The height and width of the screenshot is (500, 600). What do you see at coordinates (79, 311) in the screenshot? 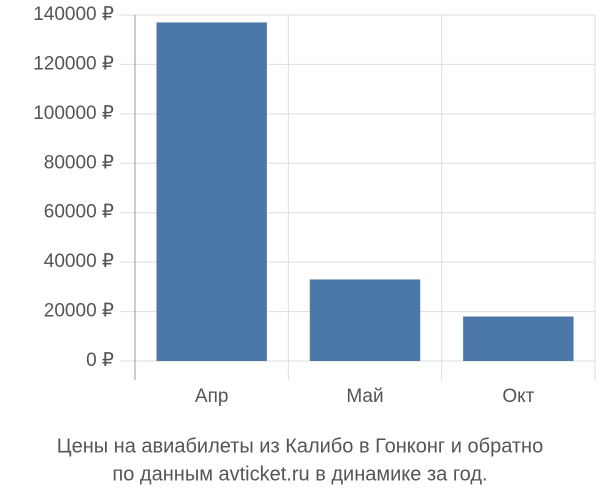
I see `y-tick-label: 20000 ₽` at bounding box center [79, 311].